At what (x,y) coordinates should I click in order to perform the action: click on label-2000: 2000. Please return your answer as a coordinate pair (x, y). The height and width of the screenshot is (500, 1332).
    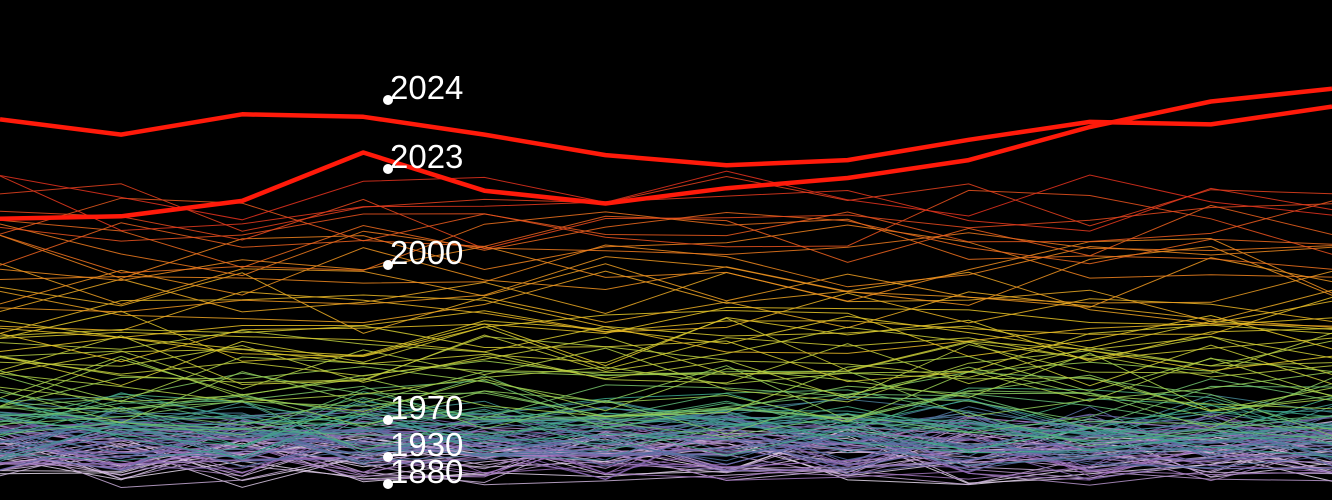
    Looking at the image, I should click on (426, 252).